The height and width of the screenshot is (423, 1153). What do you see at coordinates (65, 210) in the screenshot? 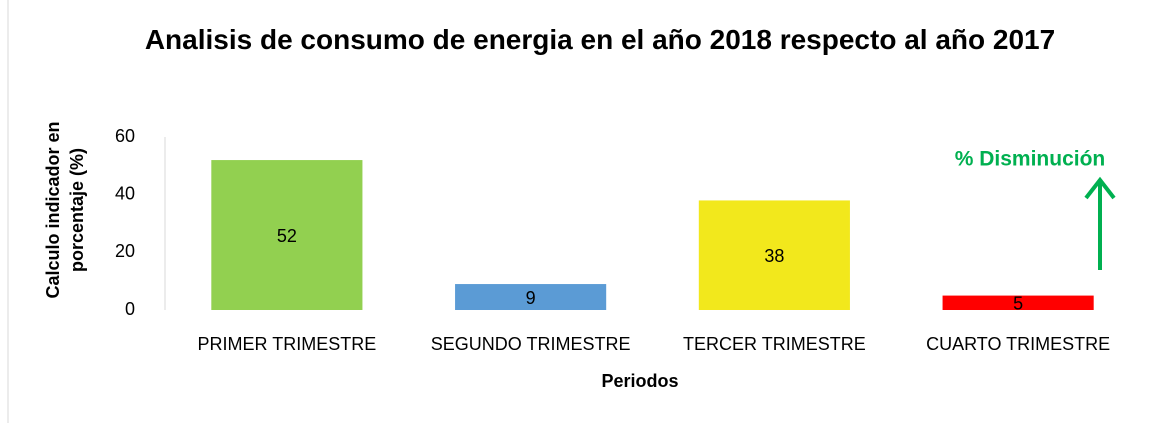
I see `y-axis-label: Calculo indicador en porcentaje (%)` at bounding box center [65, 210].